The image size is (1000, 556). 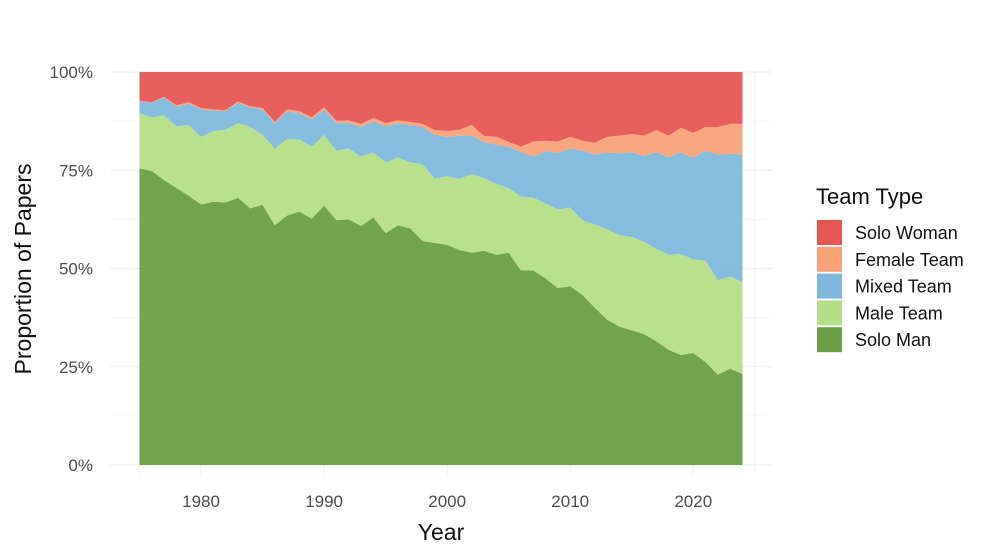 I want to click on y-tick-label: 50%, so click(x=76, y=269).